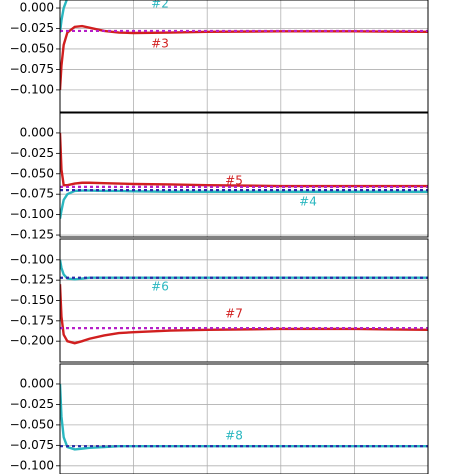 The height and width of the screenshot is (474, 474). Describe the element at coordinates (160, 287) in the screenshot. I see `series-label: #6` at that location.